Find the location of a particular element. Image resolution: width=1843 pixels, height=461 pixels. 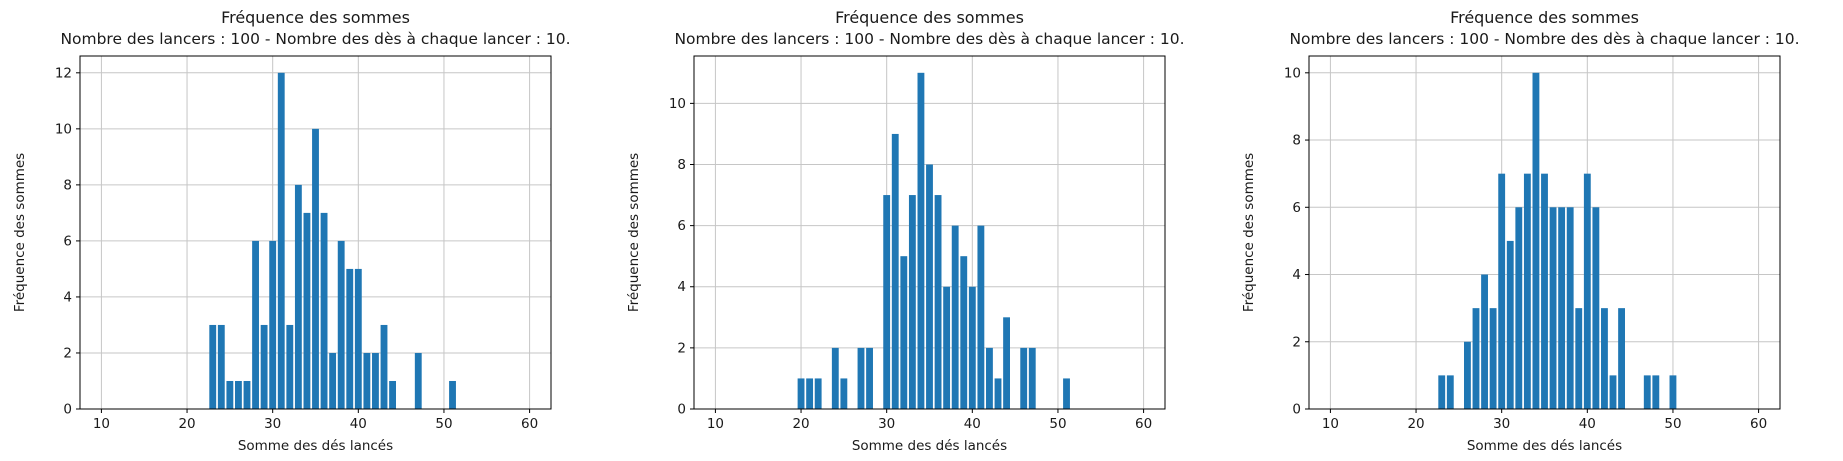

bar-x25 is located at coordinates (230, 394).